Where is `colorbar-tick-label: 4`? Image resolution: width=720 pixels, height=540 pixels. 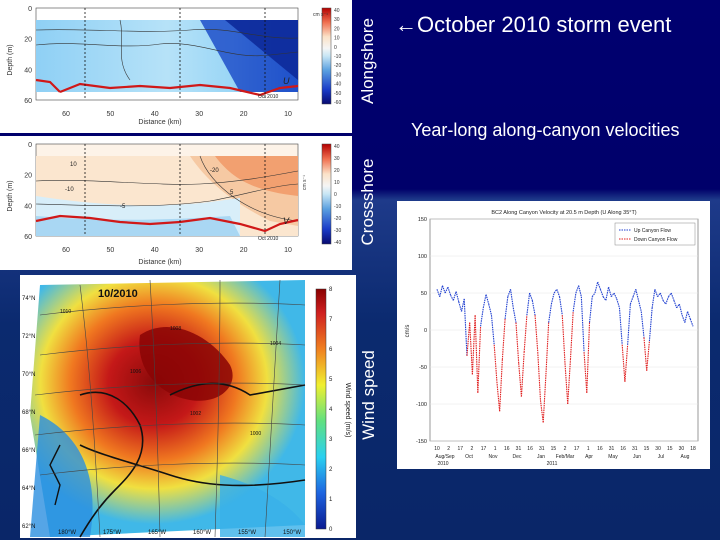 colorbar-tick-label: 4 is located at coordinates (331, 410).